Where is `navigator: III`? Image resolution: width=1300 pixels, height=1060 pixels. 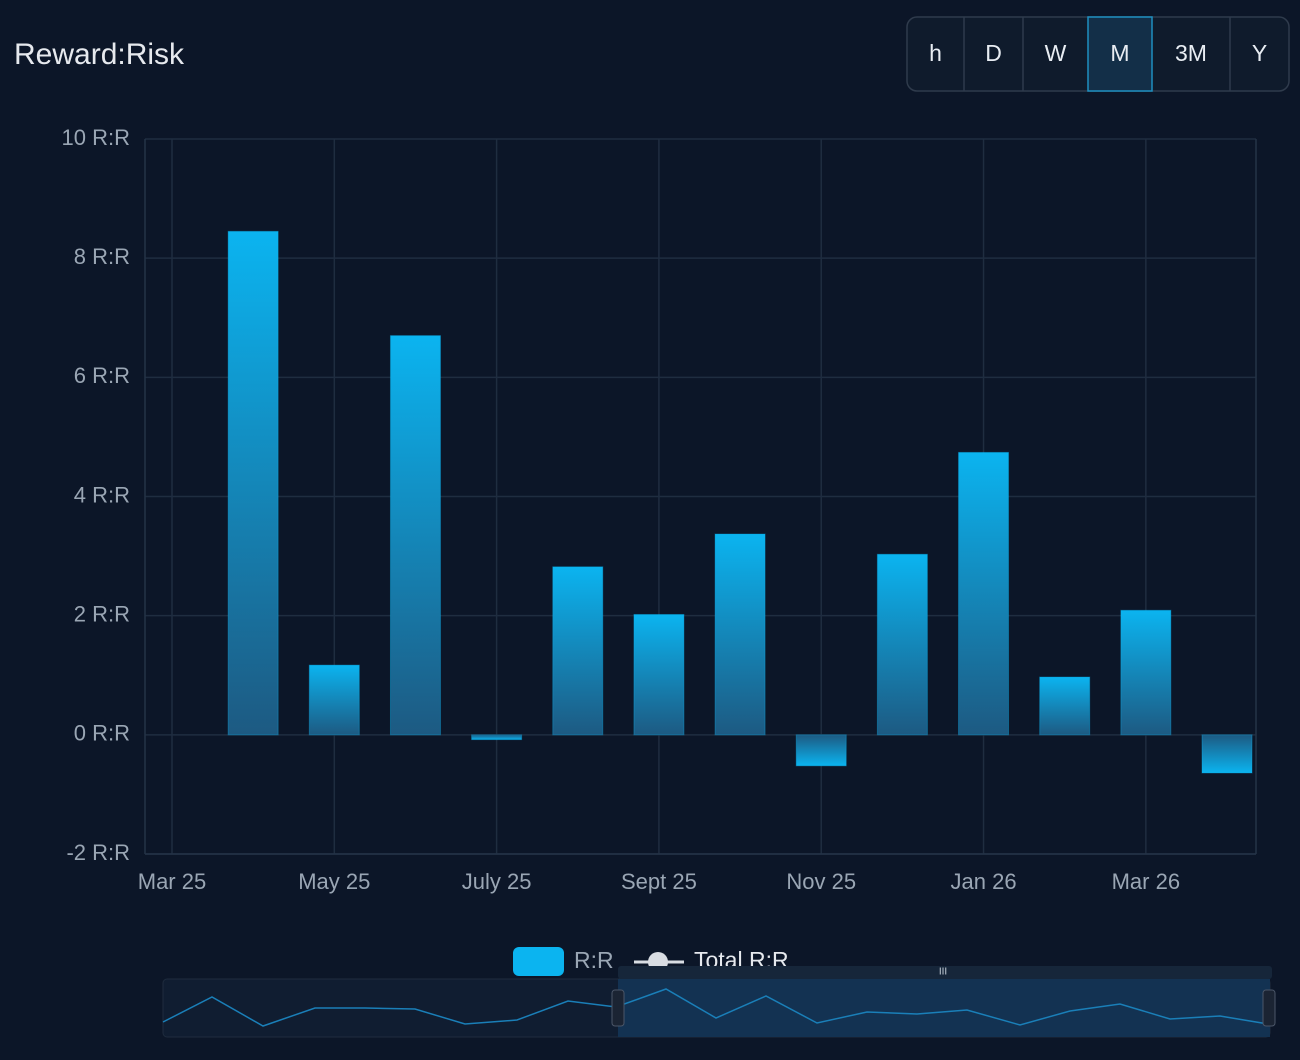
navigator: III is located at coordinates (719, 1002).